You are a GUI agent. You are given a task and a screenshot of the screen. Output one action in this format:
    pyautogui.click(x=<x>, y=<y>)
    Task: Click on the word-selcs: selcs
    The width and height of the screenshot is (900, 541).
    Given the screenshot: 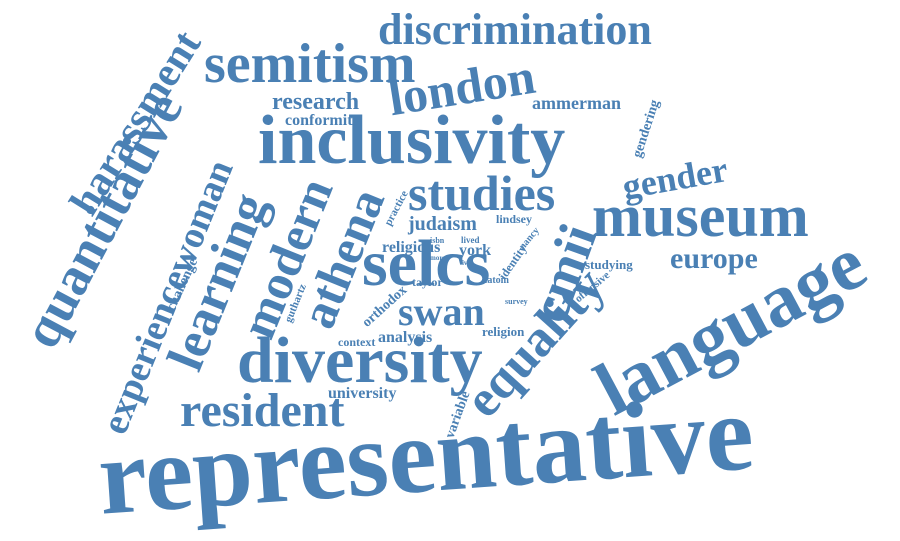 What is the action you would take?
    pyautogui.click(x=426, y=263)
    